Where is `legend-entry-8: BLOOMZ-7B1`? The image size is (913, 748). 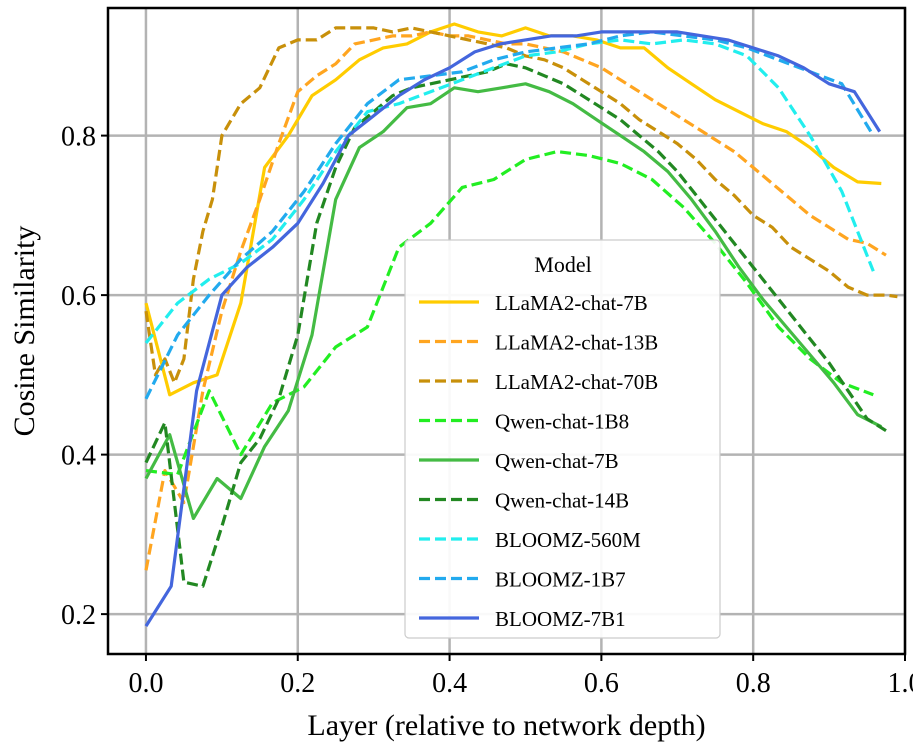 legend-entry-8: BLOOMZ-7B1 is located at coordinates (560, 619).